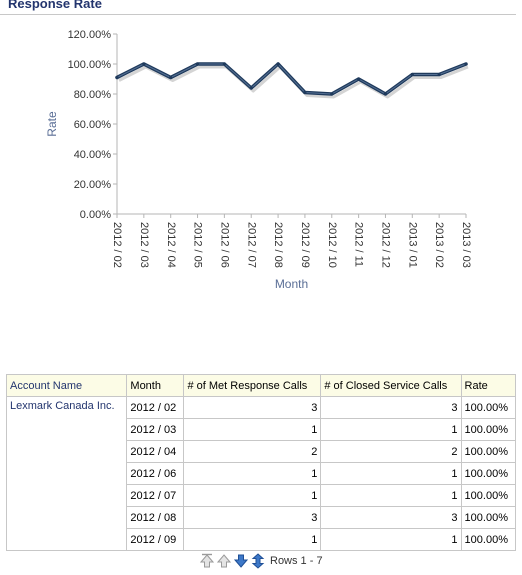 The height and width of the screenshot is (575, 522). I want to click on month-cell: 2012 / 02, so click(155, 407).